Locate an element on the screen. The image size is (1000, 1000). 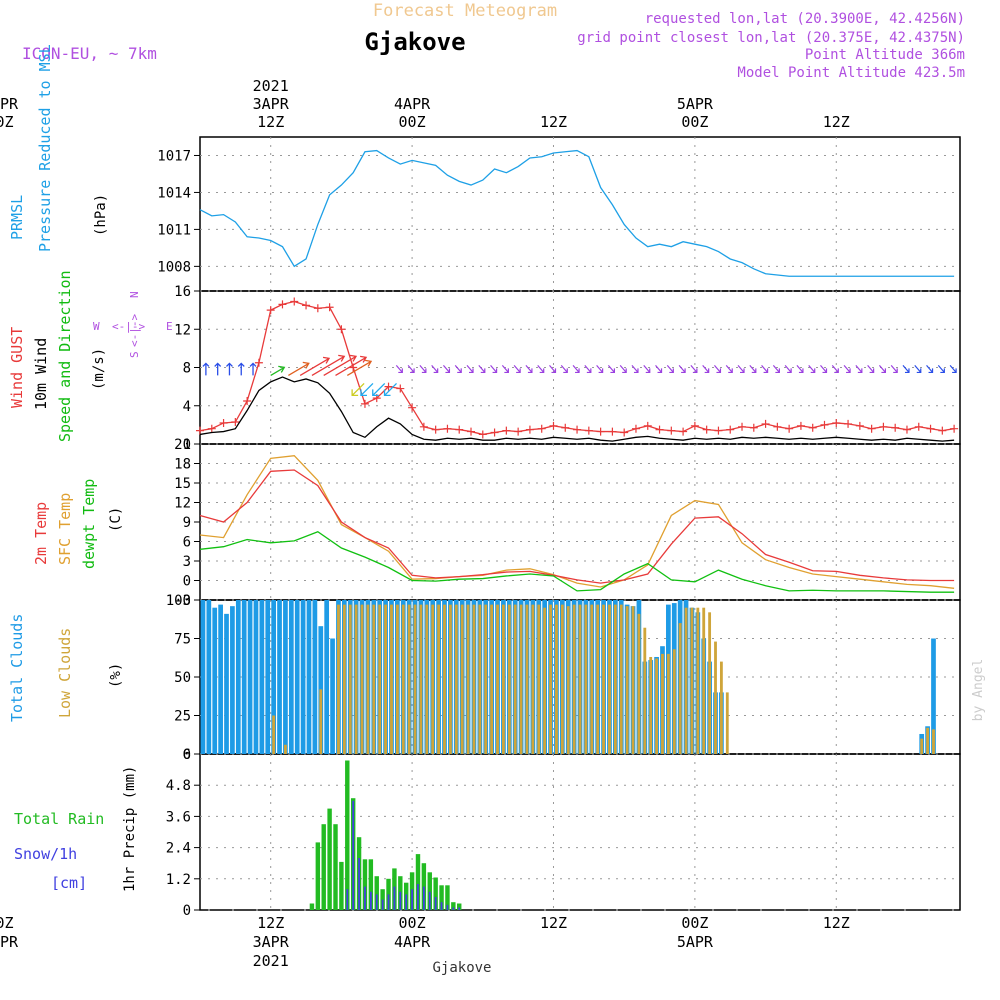
time-label-bottom: 4APR is located at coordinates (412, 942).